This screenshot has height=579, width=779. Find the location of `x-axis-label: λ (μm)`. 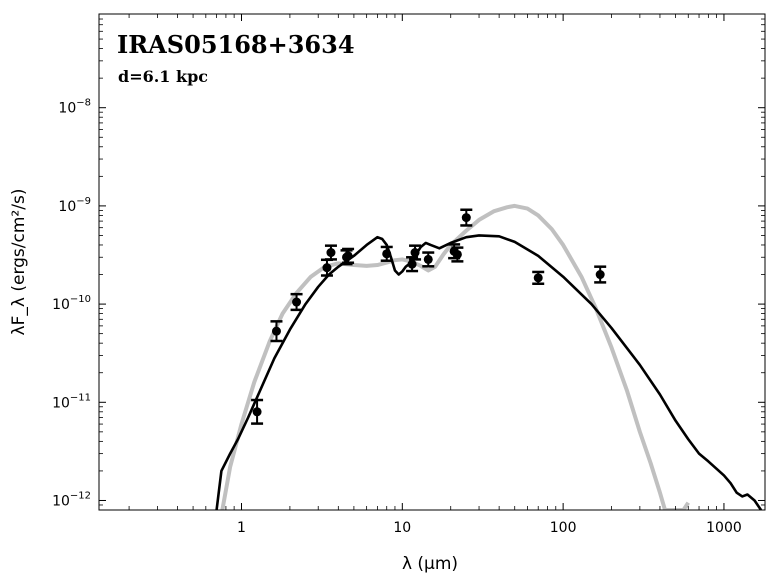

x-axis-label: λ (μm) is located at coordinates (430, 564).